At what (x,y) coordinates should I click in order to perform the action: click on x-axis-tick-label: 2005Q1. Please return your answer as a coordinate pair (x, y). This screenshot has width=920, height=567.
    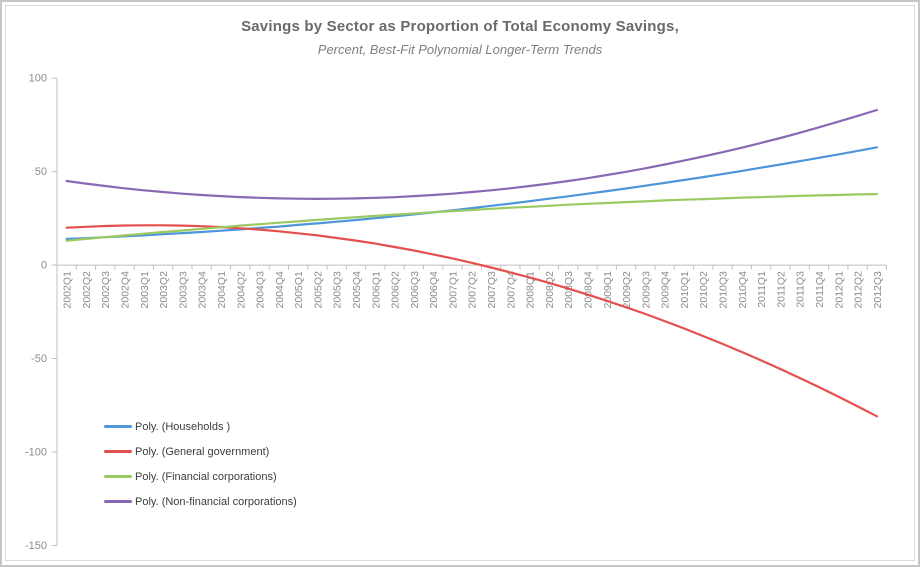
    Looking at the image, I should click on (299, 290).